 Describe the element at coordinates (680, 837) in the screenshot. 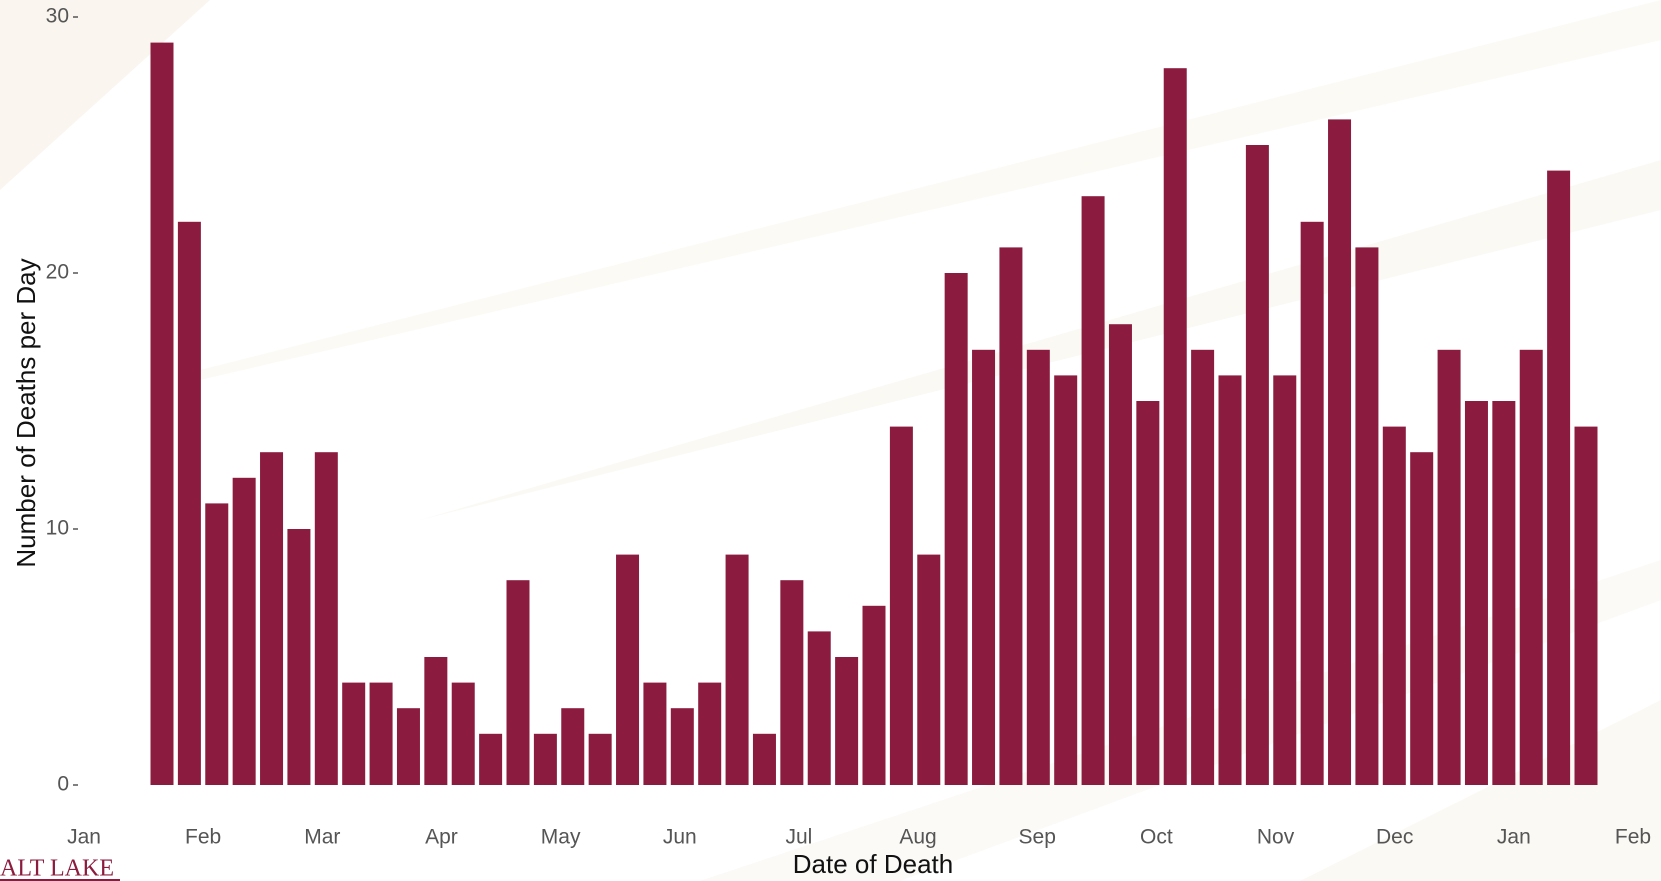

I see `x-tick-label: Jun` at that location.